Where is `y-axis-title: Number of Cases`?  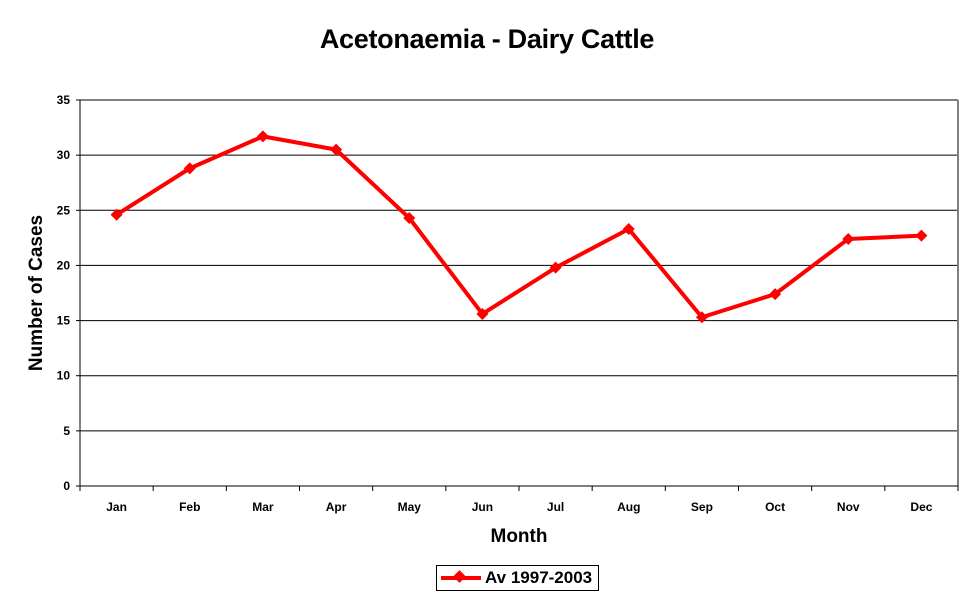 y-axis-title: Number of Cases is located at coordinates (36, 293).